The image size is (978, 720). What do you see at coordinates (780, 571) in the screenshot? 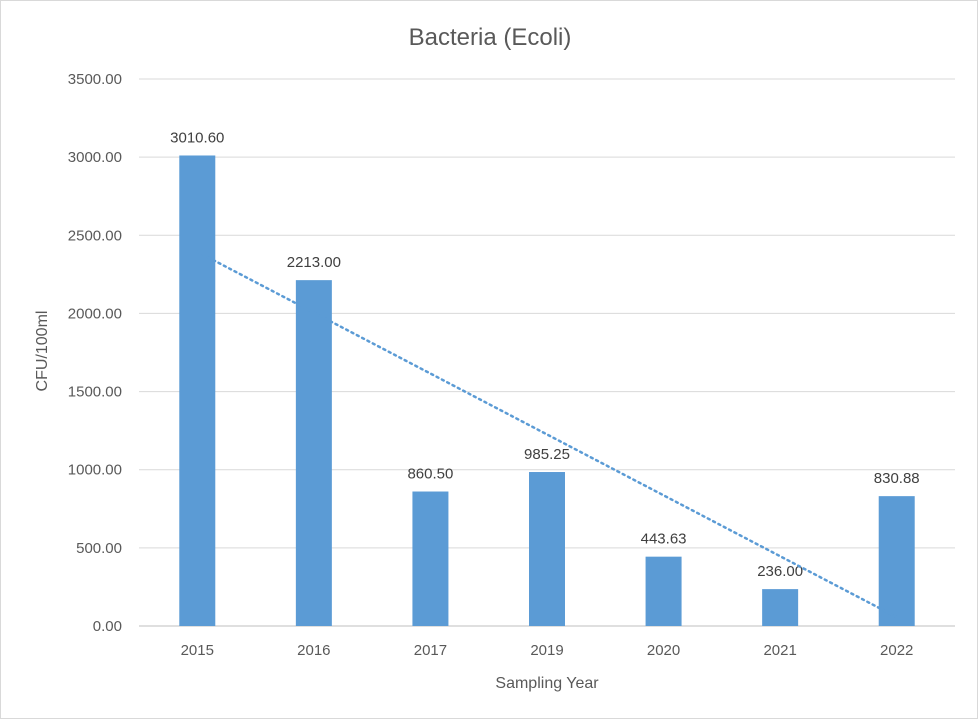
I see `data-label: 236.00` at bounding box center [780, 571].